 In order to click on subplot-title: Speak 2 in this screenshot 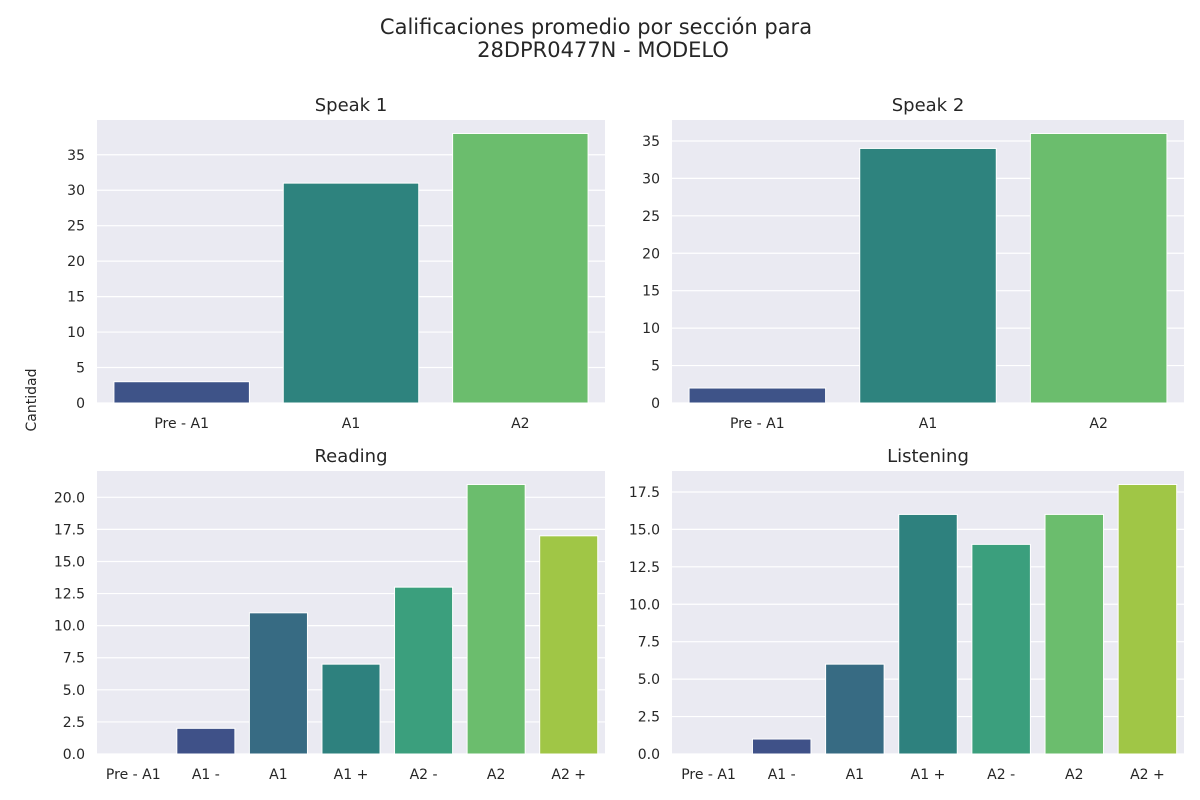, I will do `click(928, 105)`.